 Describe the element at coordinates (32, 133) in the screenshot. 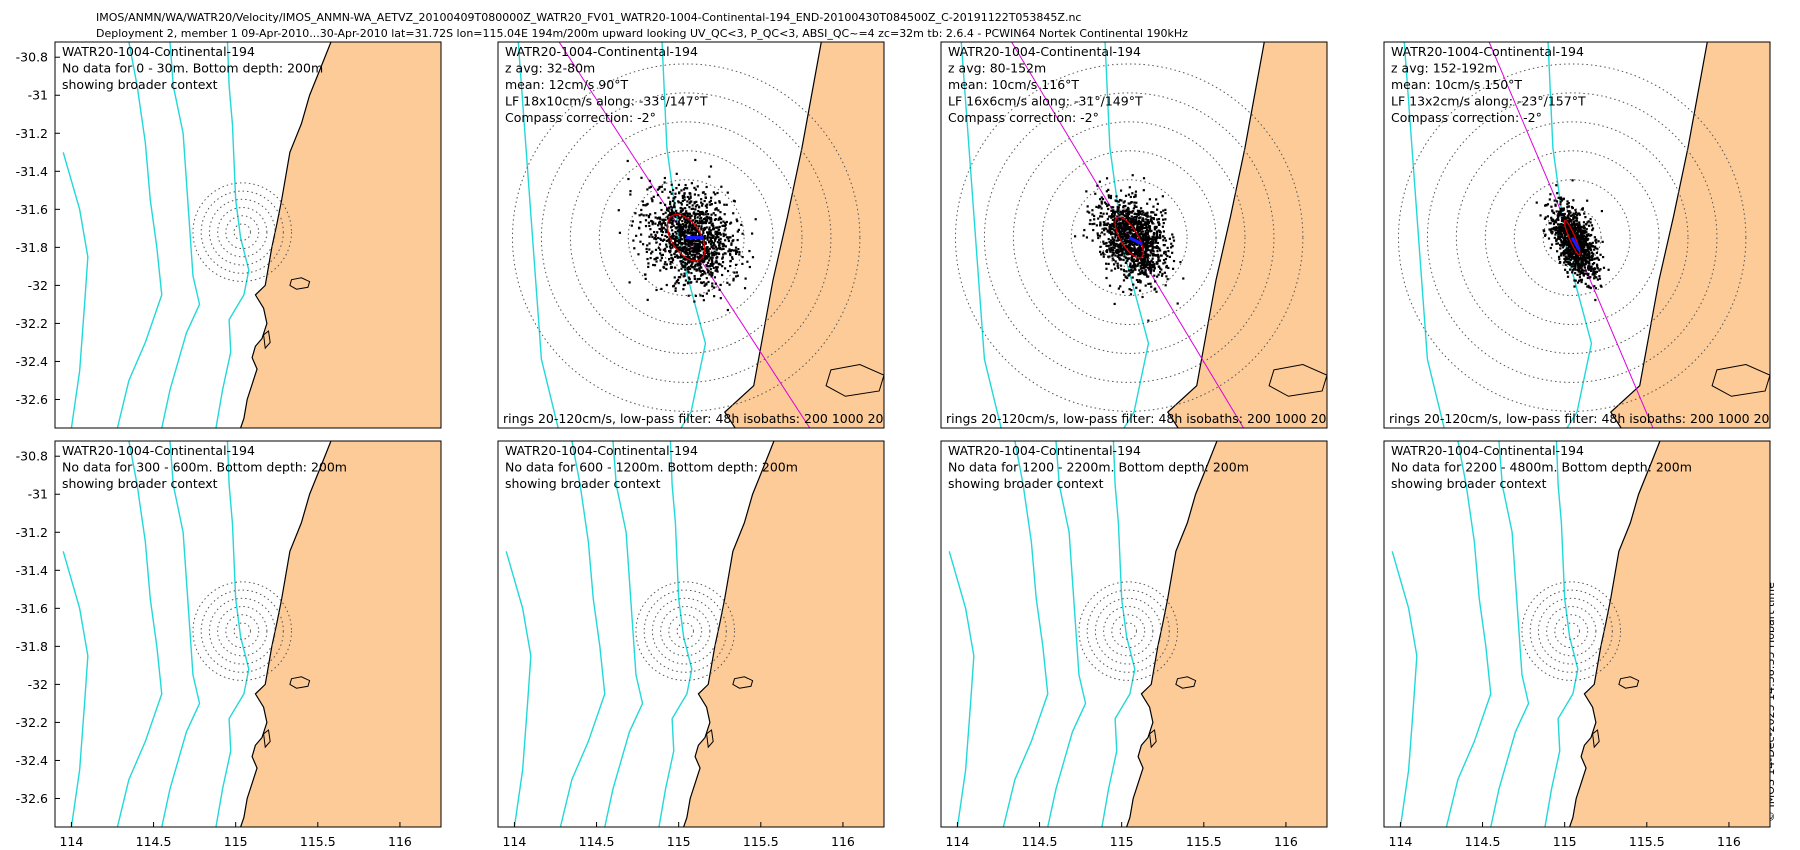

I see `y-tick-label: -31.2` at that location.